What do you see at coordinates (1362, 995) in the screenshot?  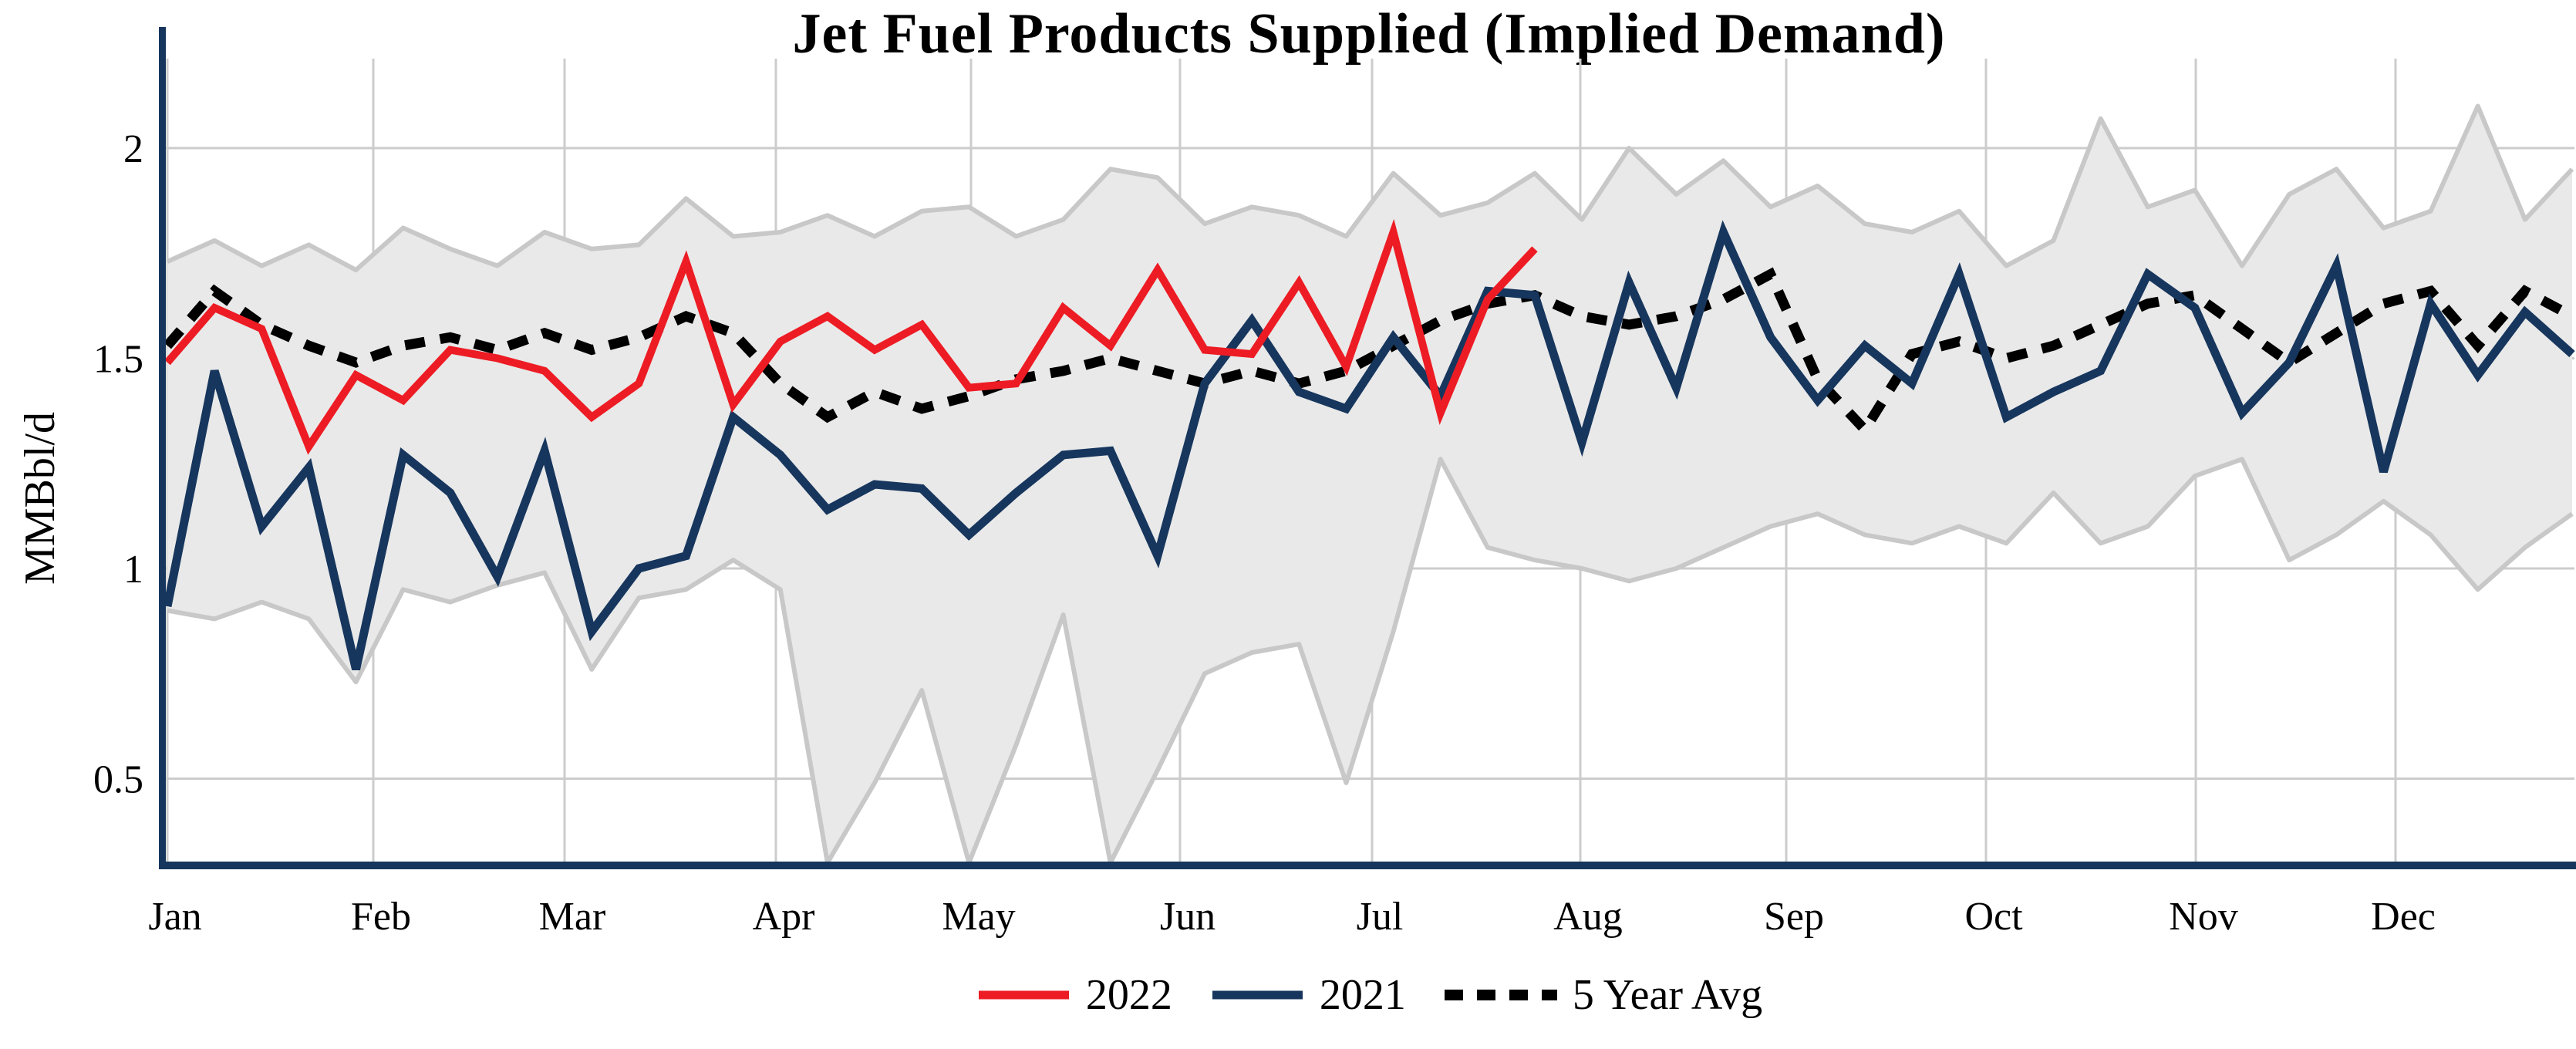 I see `legend-2021-label: 2021` at bounding box center [1362, 995].